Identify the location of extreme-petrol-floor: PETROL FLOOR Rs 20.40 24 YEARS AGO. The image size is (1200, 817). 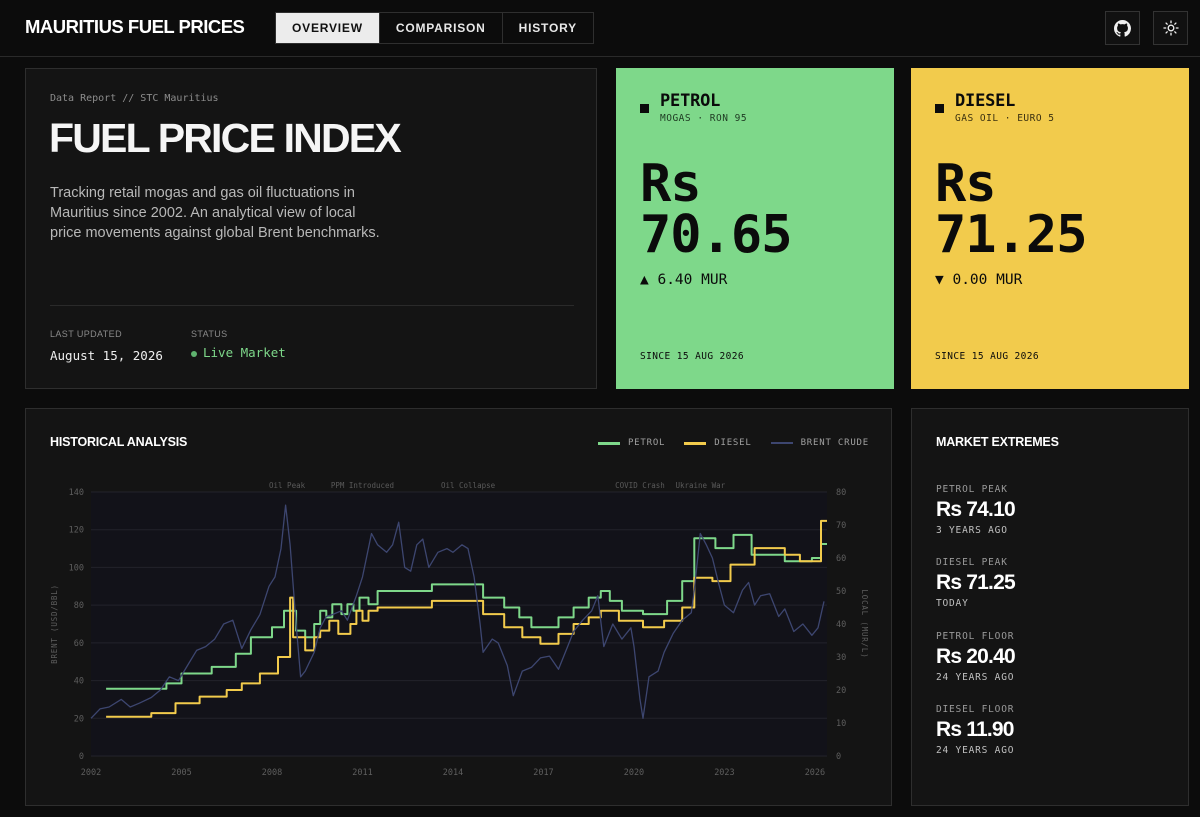
(976, 657).